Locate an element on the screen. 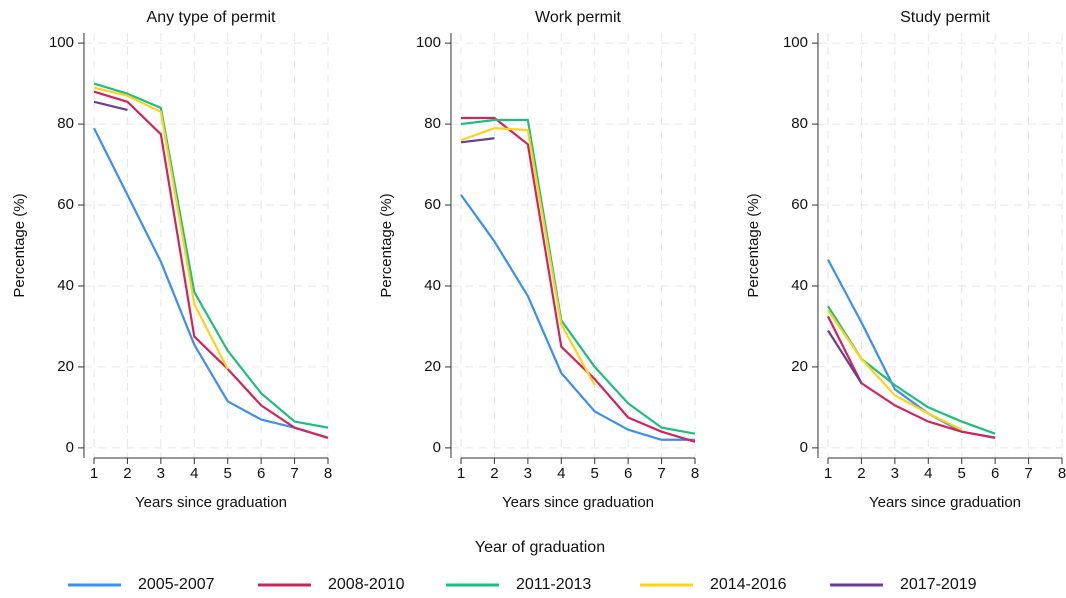 The width and height of the screenshot is (1066, 598). legend-title: Year of graduation is located at coordinates (540, 547).